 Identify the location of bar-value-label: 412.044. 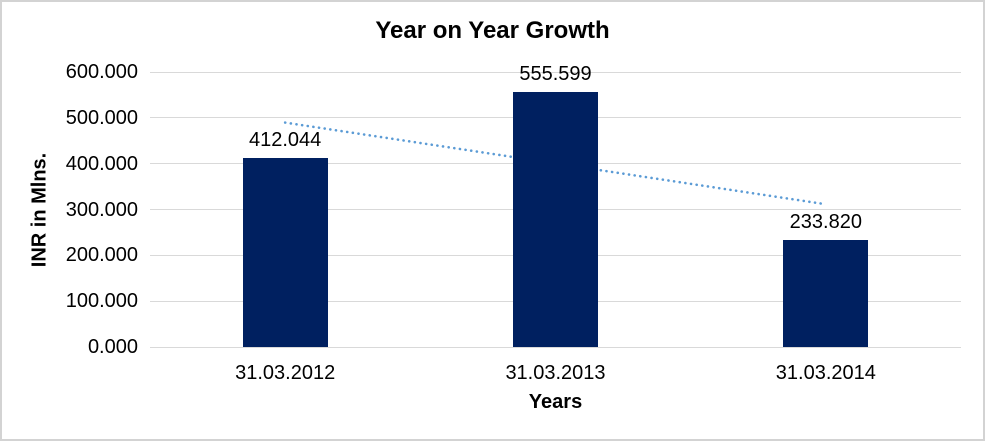
(285, 140).